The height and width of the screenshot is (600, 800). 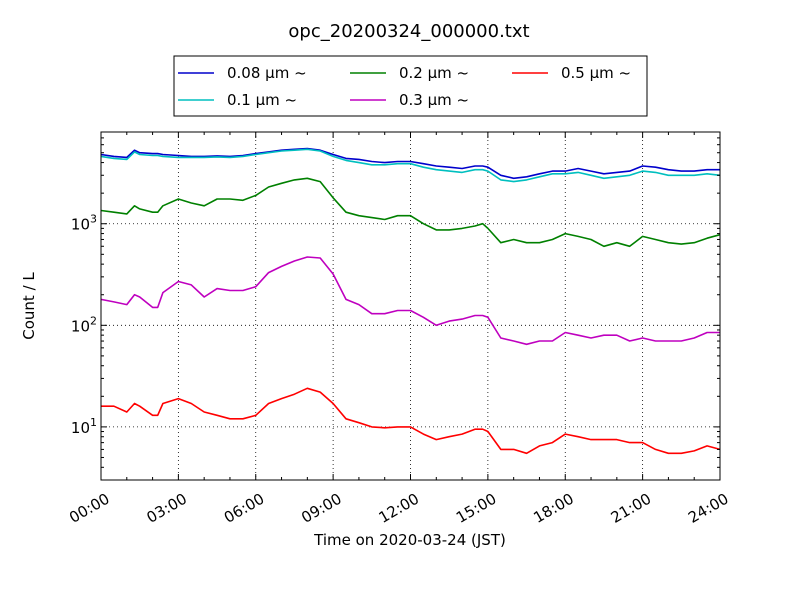 I want to click on x-tick-label: 12:00, so click(x=399, y=508).